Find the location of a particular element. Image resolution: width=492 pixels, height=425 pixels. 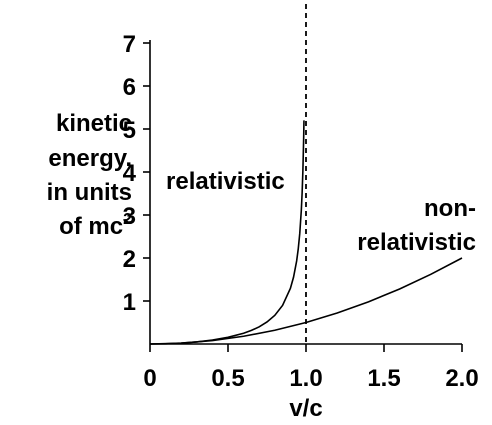

y-axis-label-base: of mc is located at coordinates (91, 226).